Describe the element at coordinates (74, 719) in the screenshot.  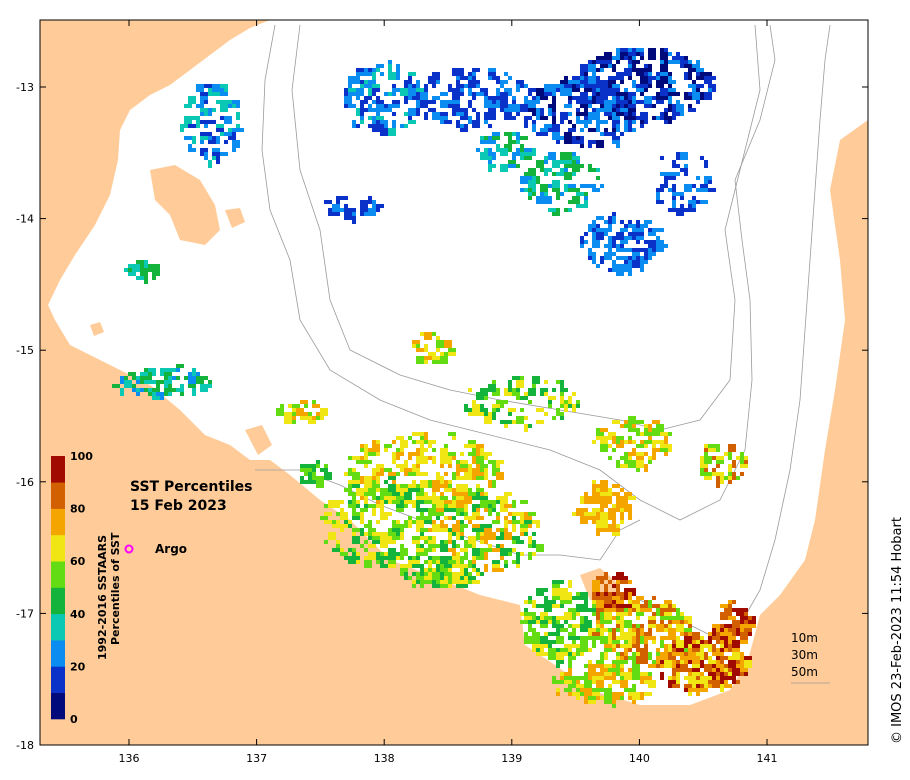
I see `colorbar-tick-0: 0` at that location.